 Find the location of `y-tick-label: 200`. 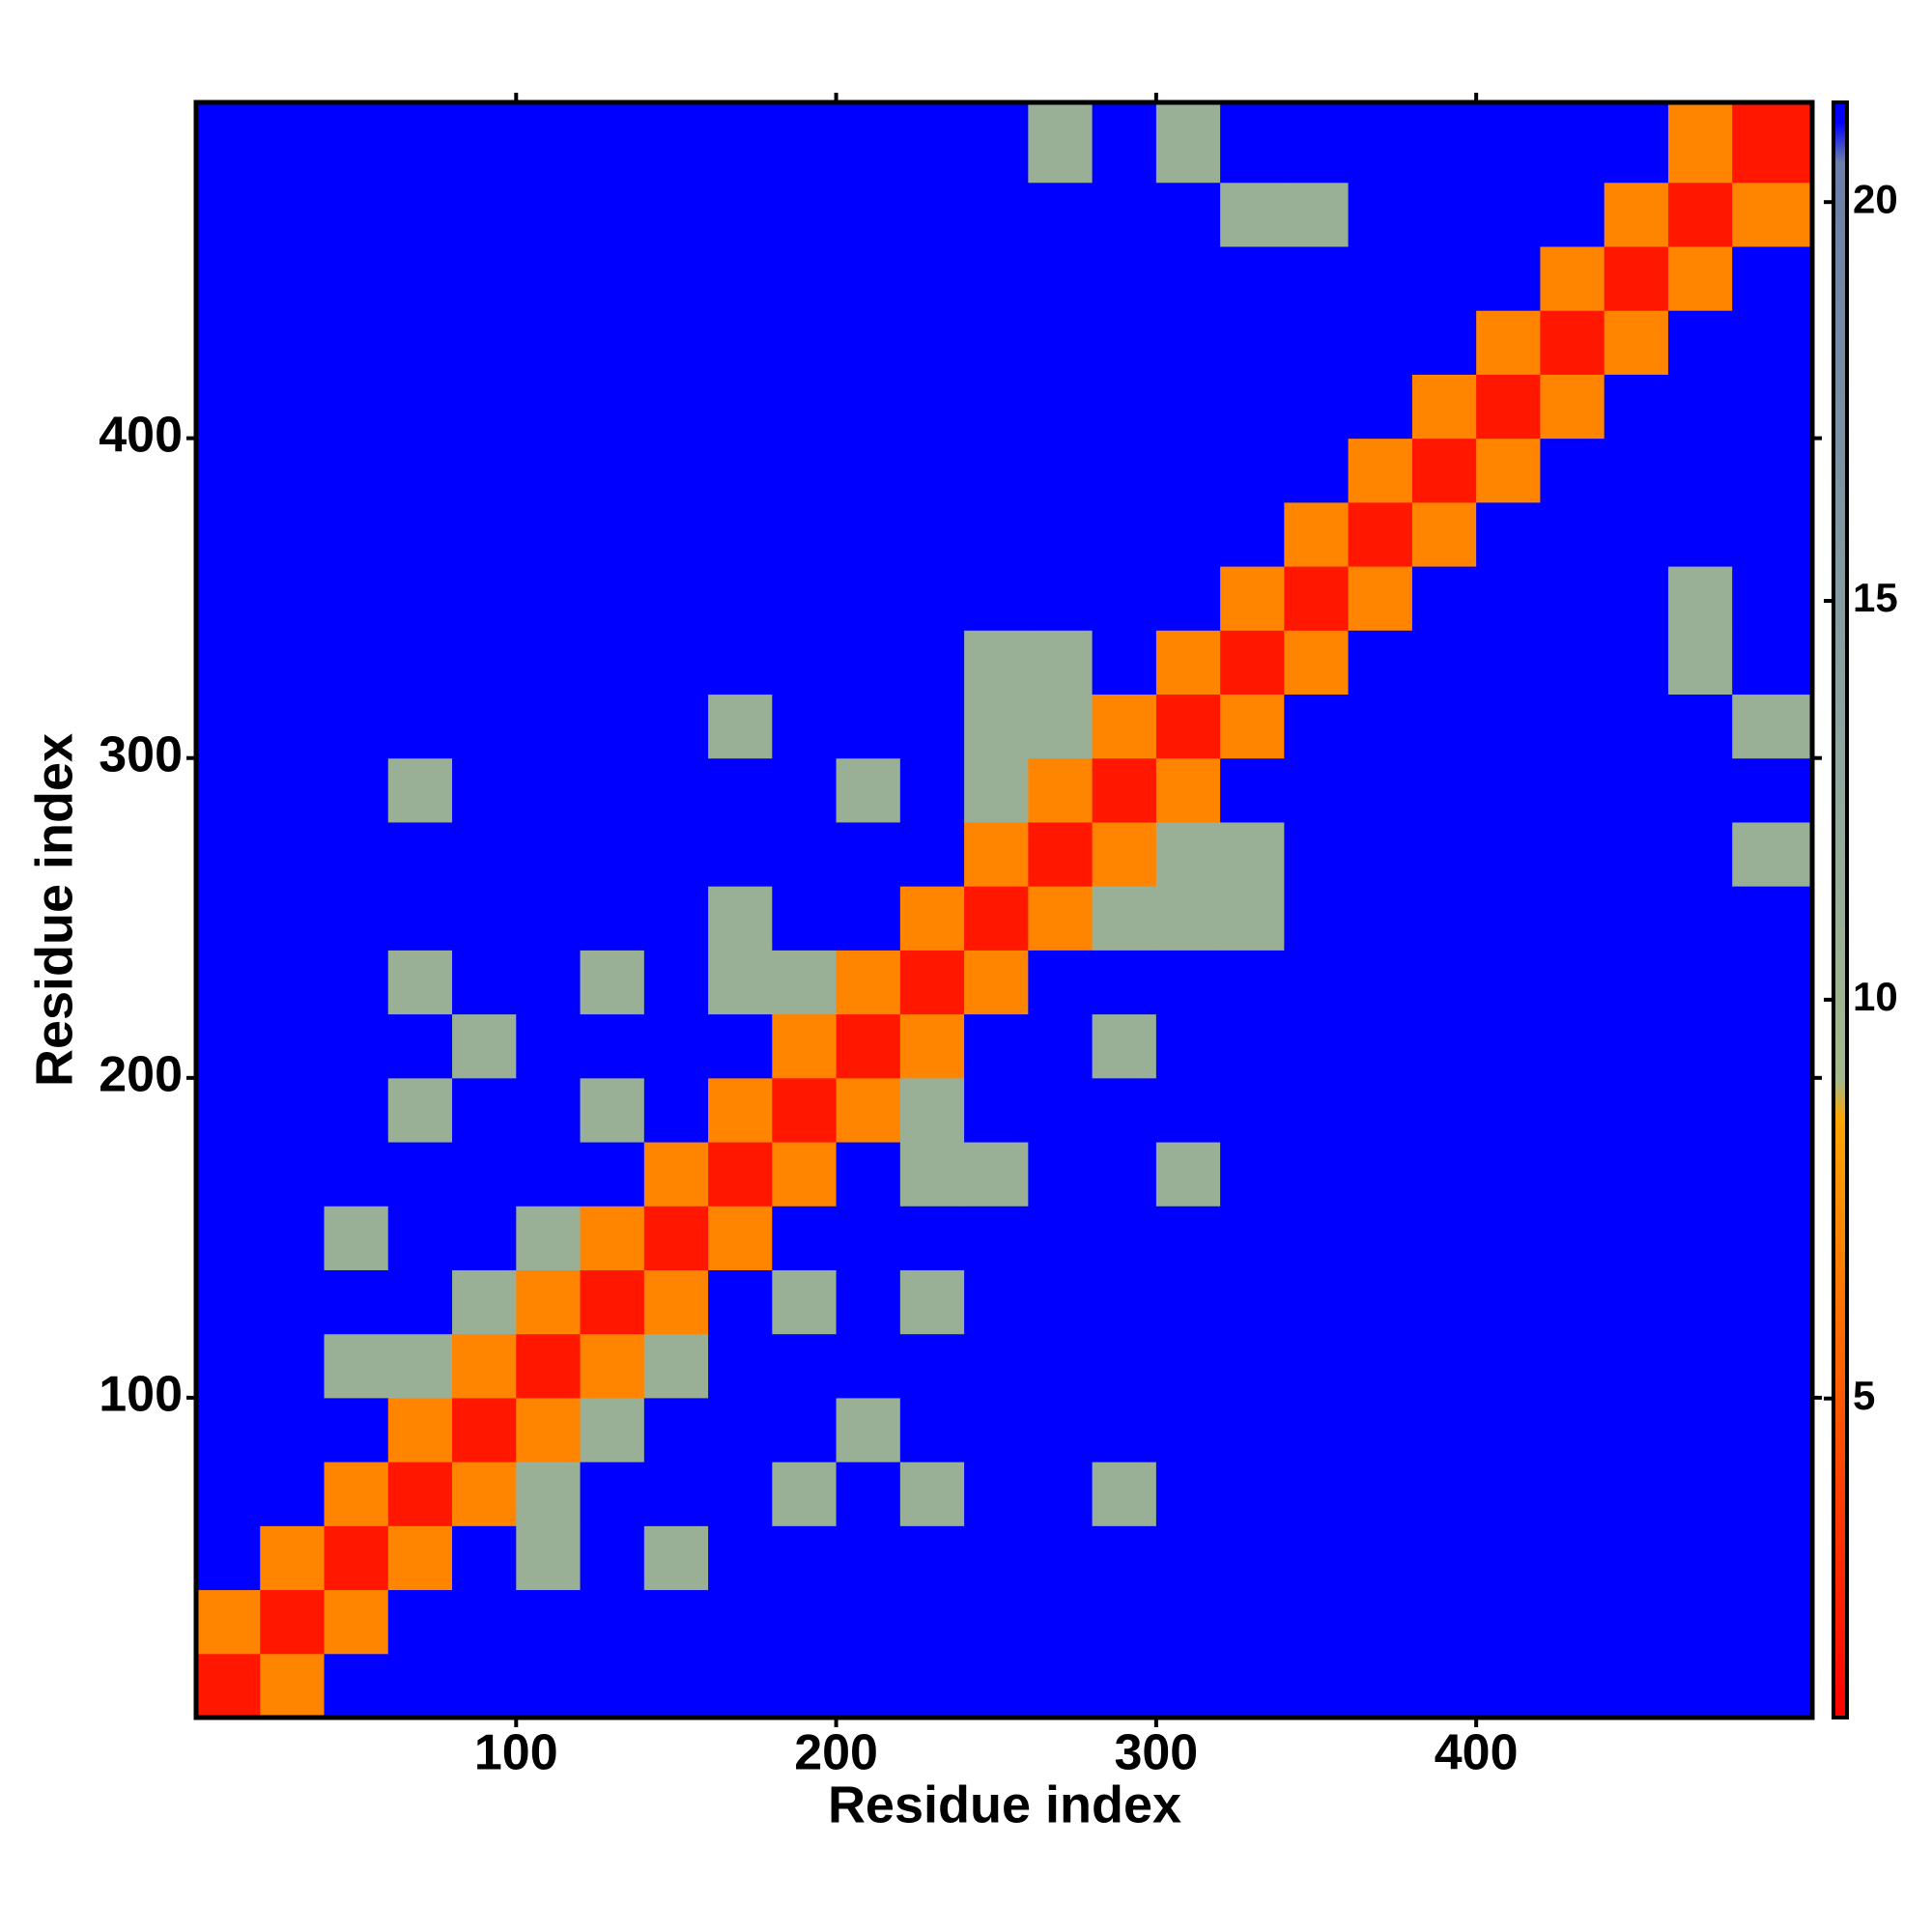

y-tick-label: 200 is located at coordinates (141, 1075).